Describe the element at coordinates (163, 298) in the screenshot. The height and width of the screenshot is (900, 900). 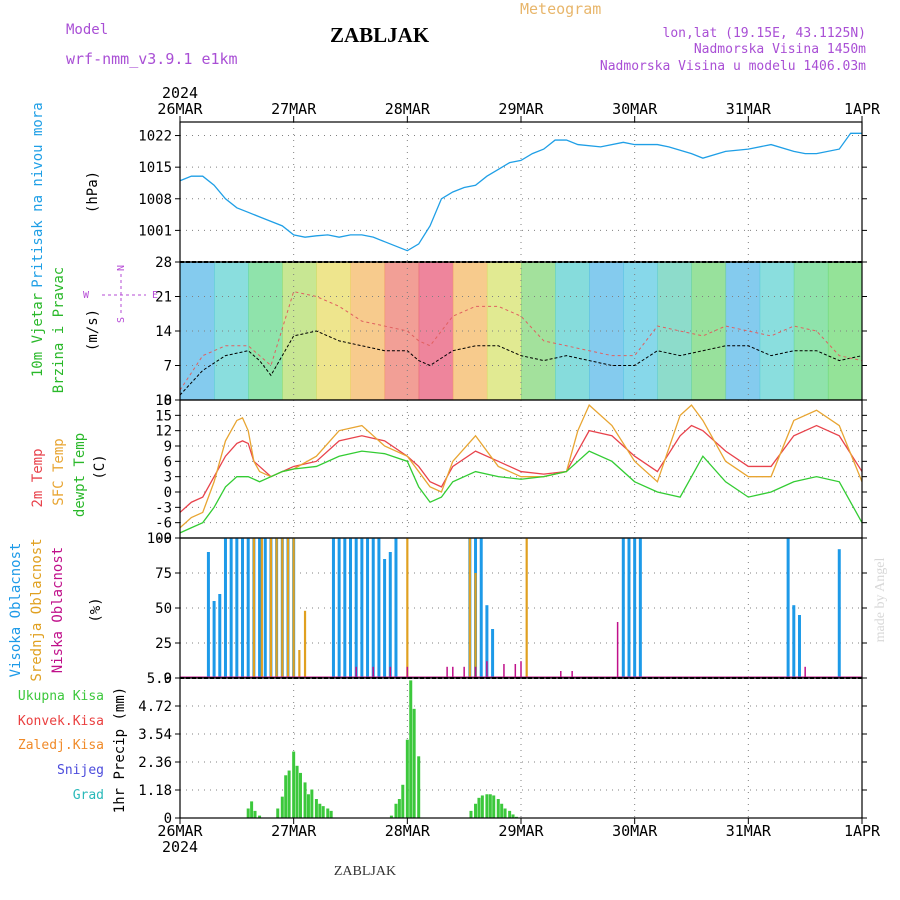
I see `y-tick-label: 21` at that location.